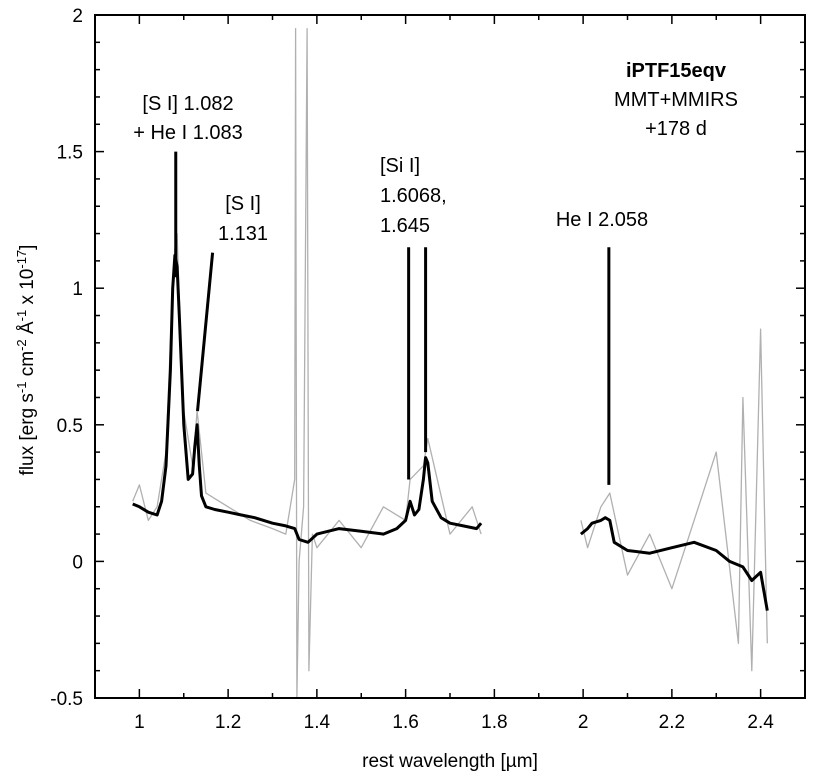  Describe the element at coordinates (405, 226) in the screenshot. I see `annotation-si1-line3: 1.645` at that location.